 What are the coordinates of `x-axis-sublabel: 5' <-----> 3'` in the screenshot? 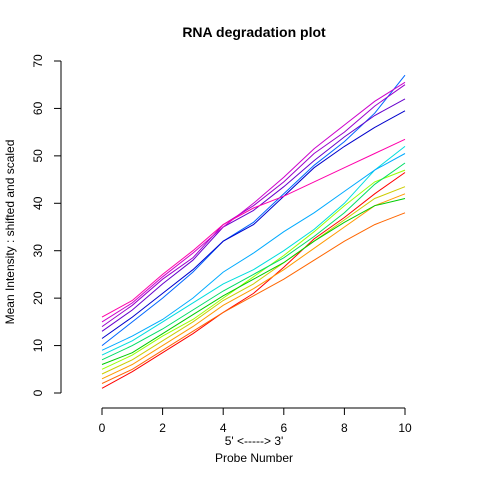 It's located at (254, 441).